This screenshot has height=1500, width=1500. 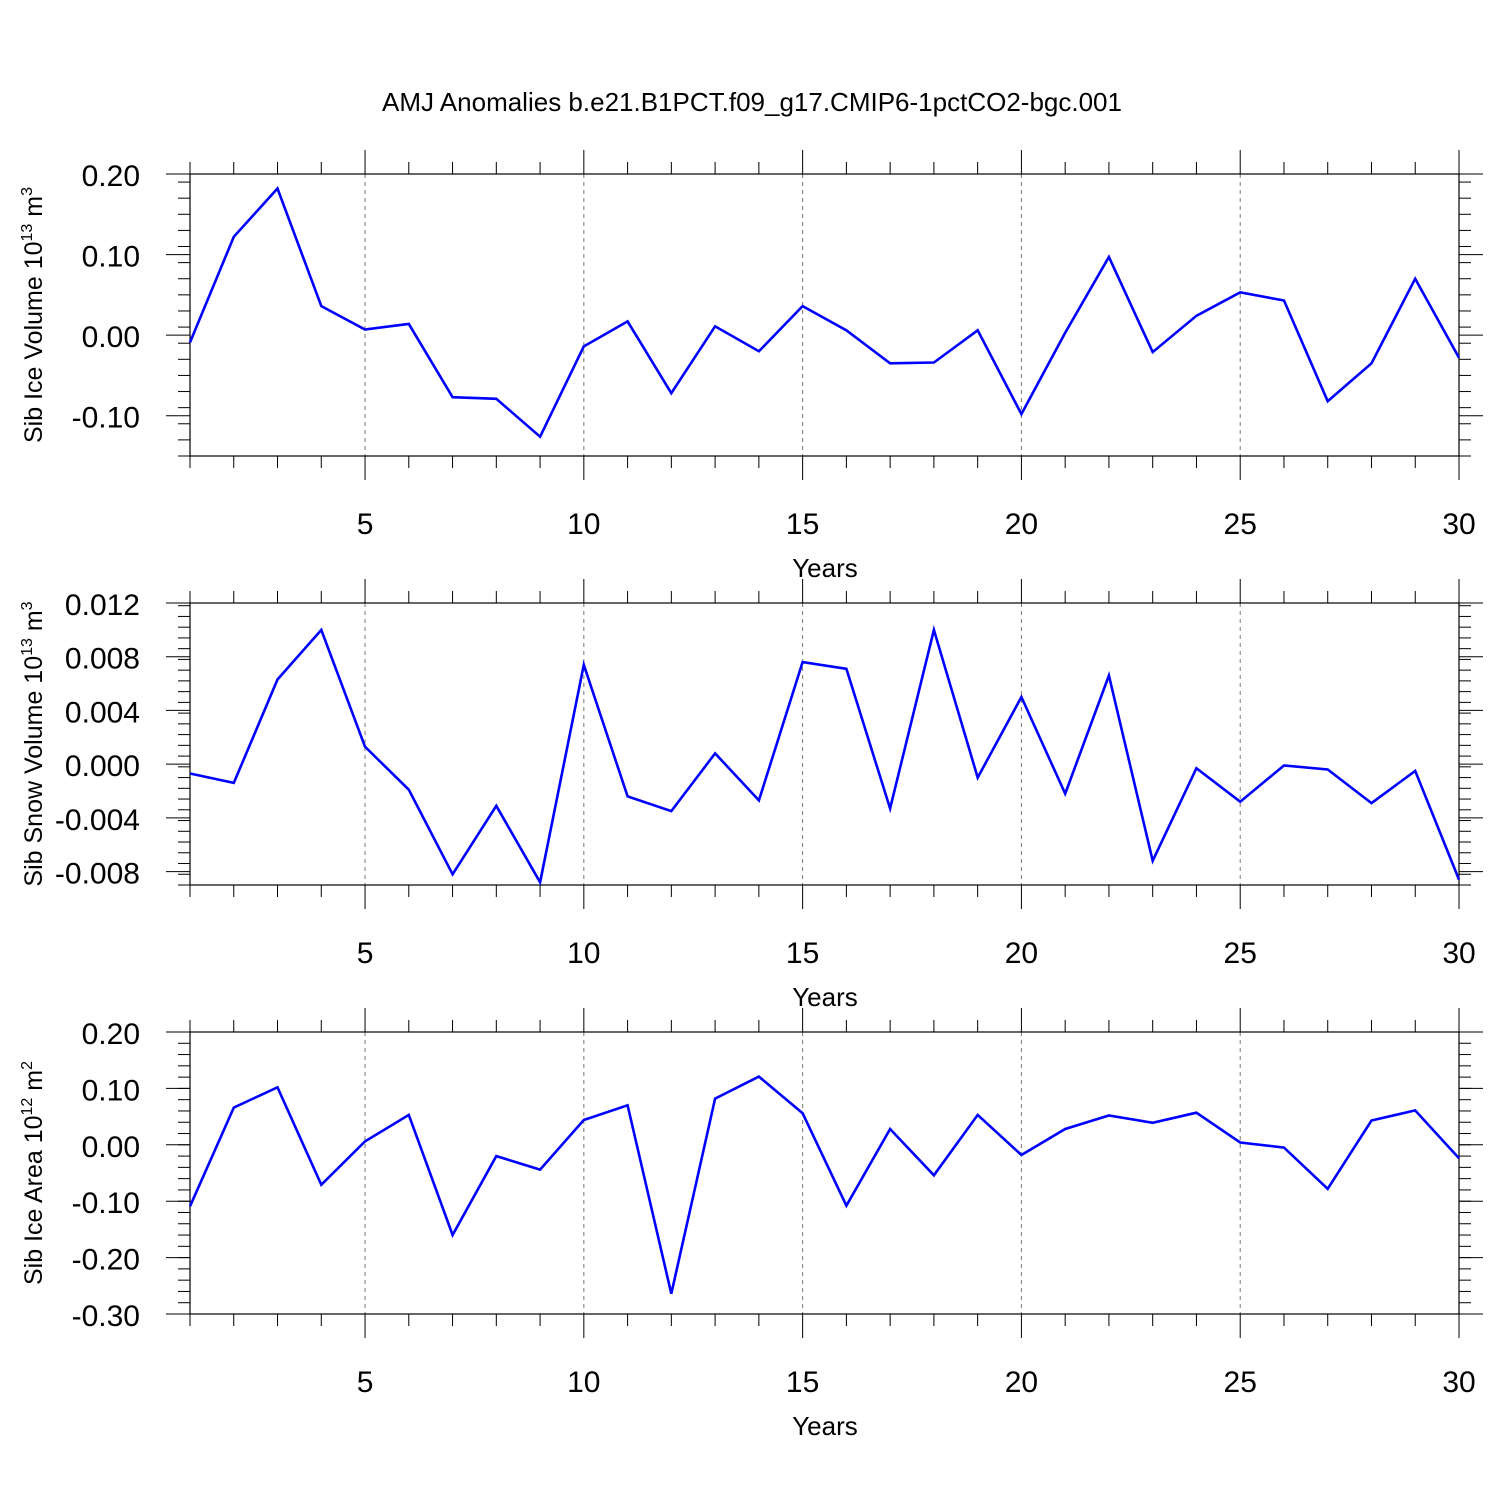 What do you see at coordinates (33, 315) in the screenshot?
I see `y-axis-label: Sib Ice Volume 1013 m3` at bounding box center [33, 315].